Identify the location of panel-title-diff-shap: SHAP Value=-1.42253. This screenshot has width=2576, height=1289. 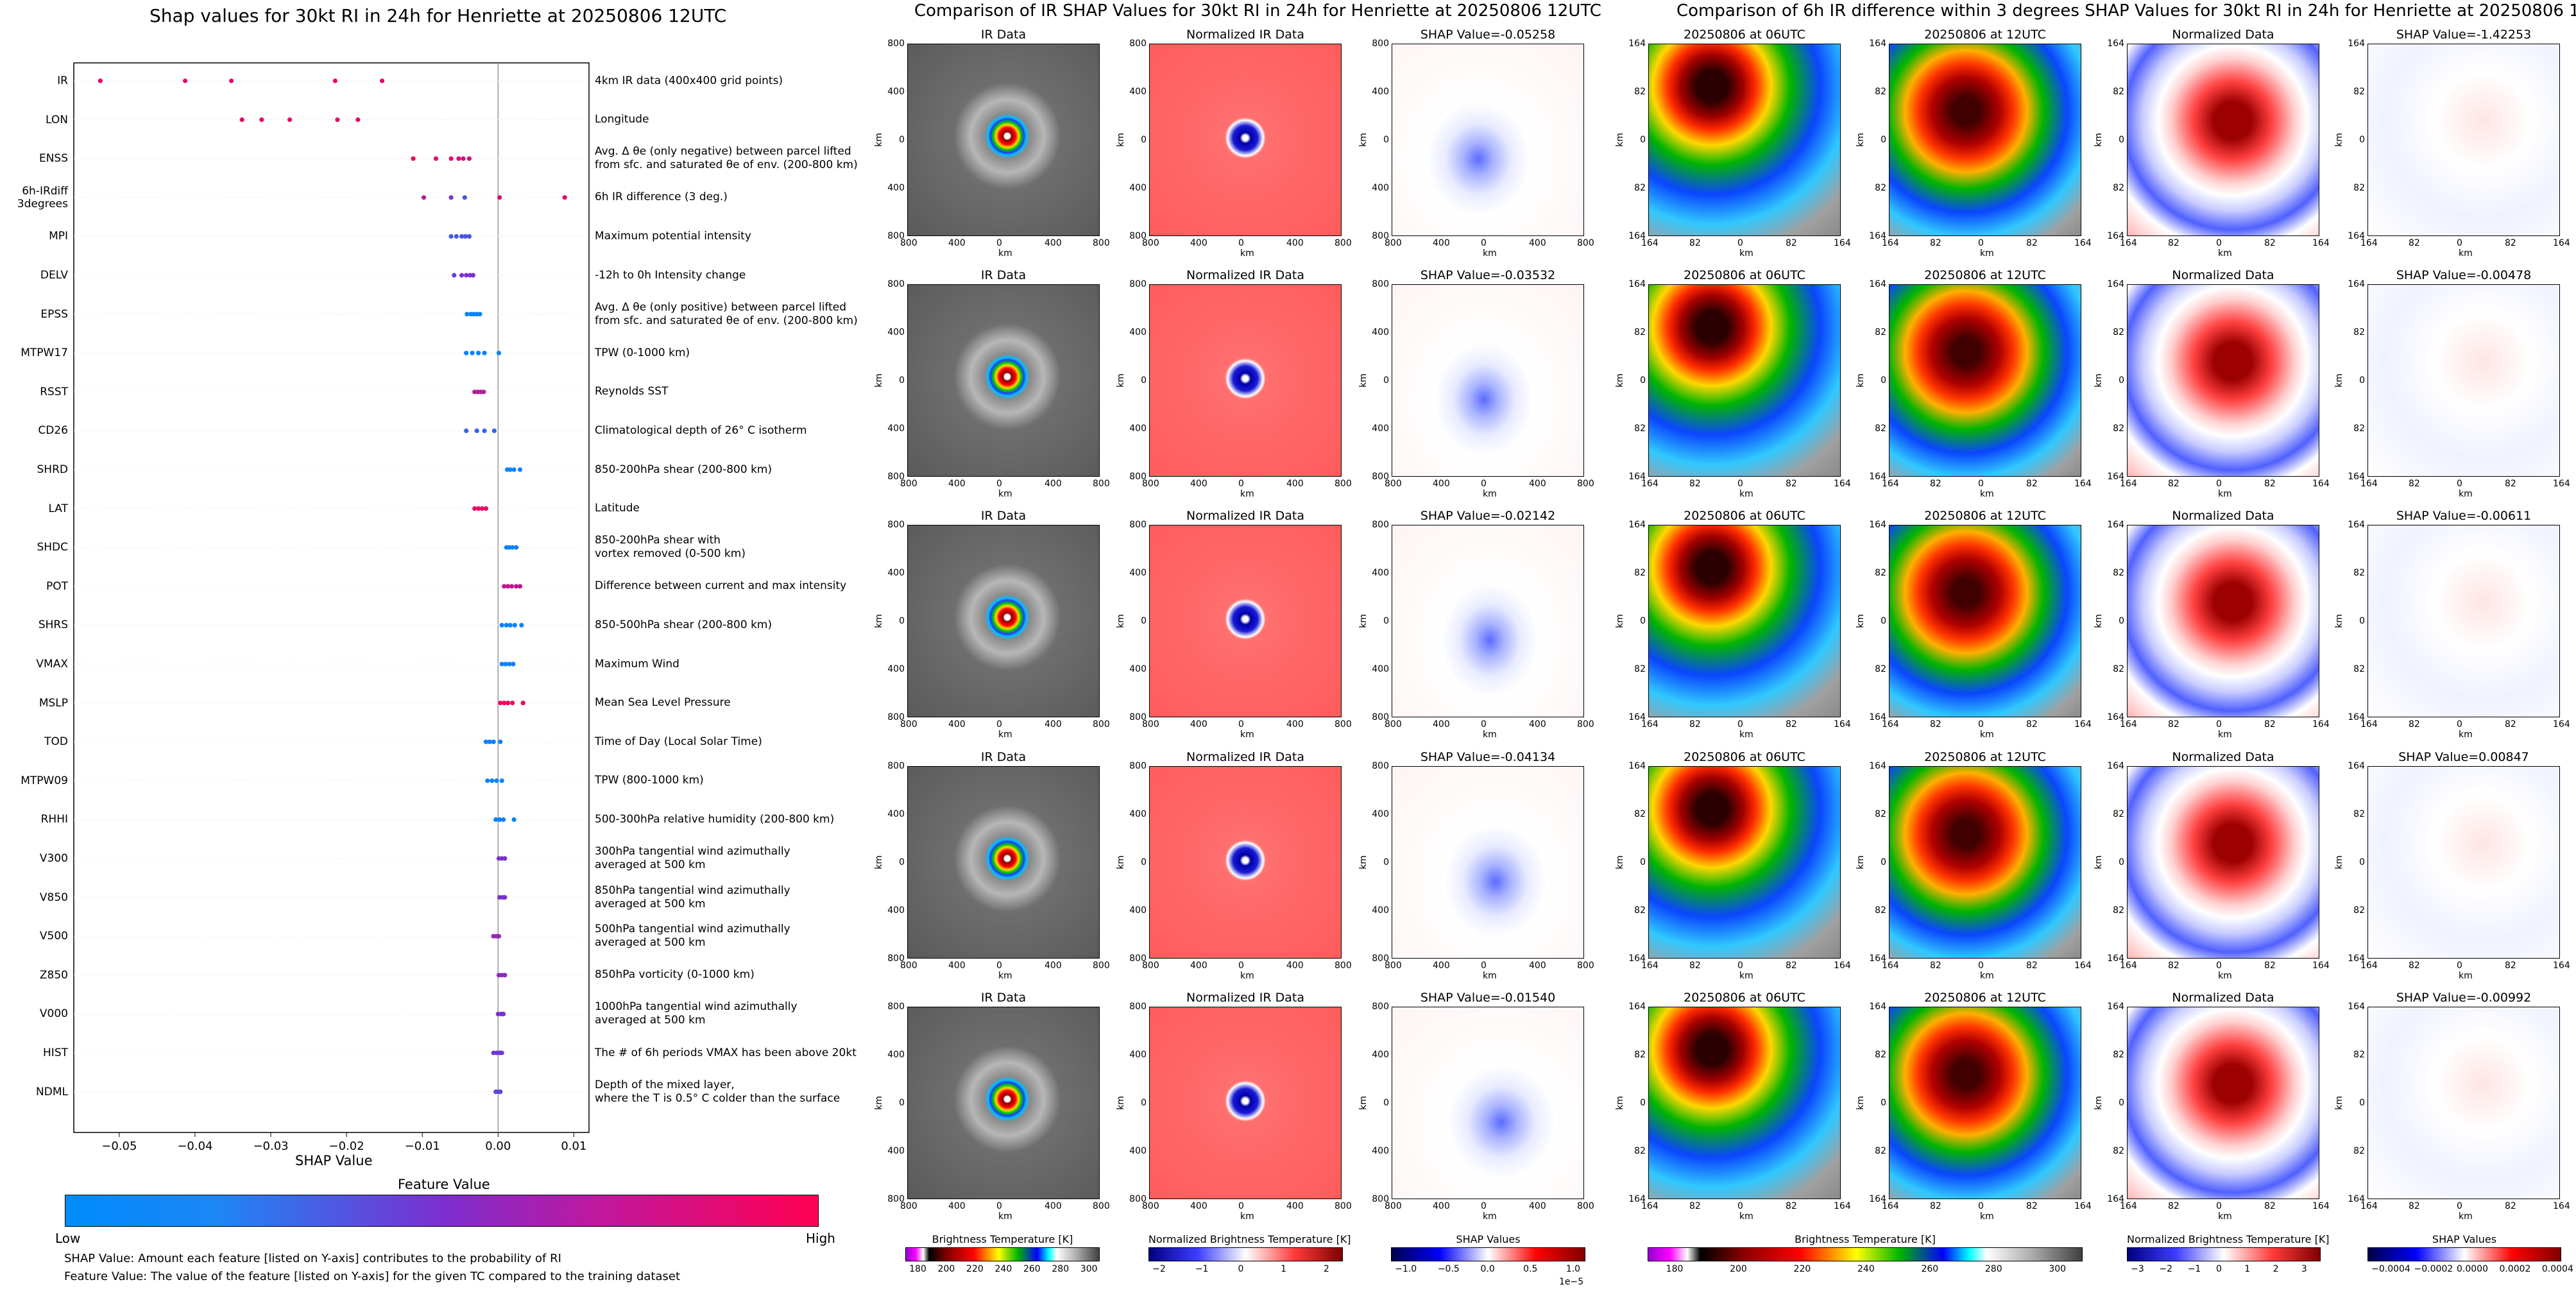
(2464, 35).